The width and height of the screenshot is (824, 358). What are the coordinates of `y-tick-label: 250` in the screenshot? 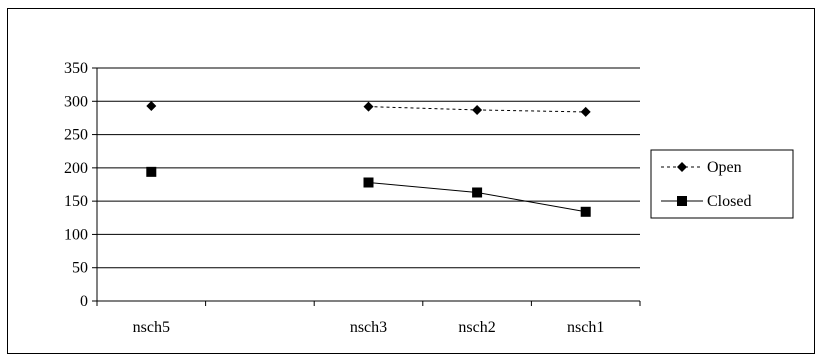 It's located at (76, 135).